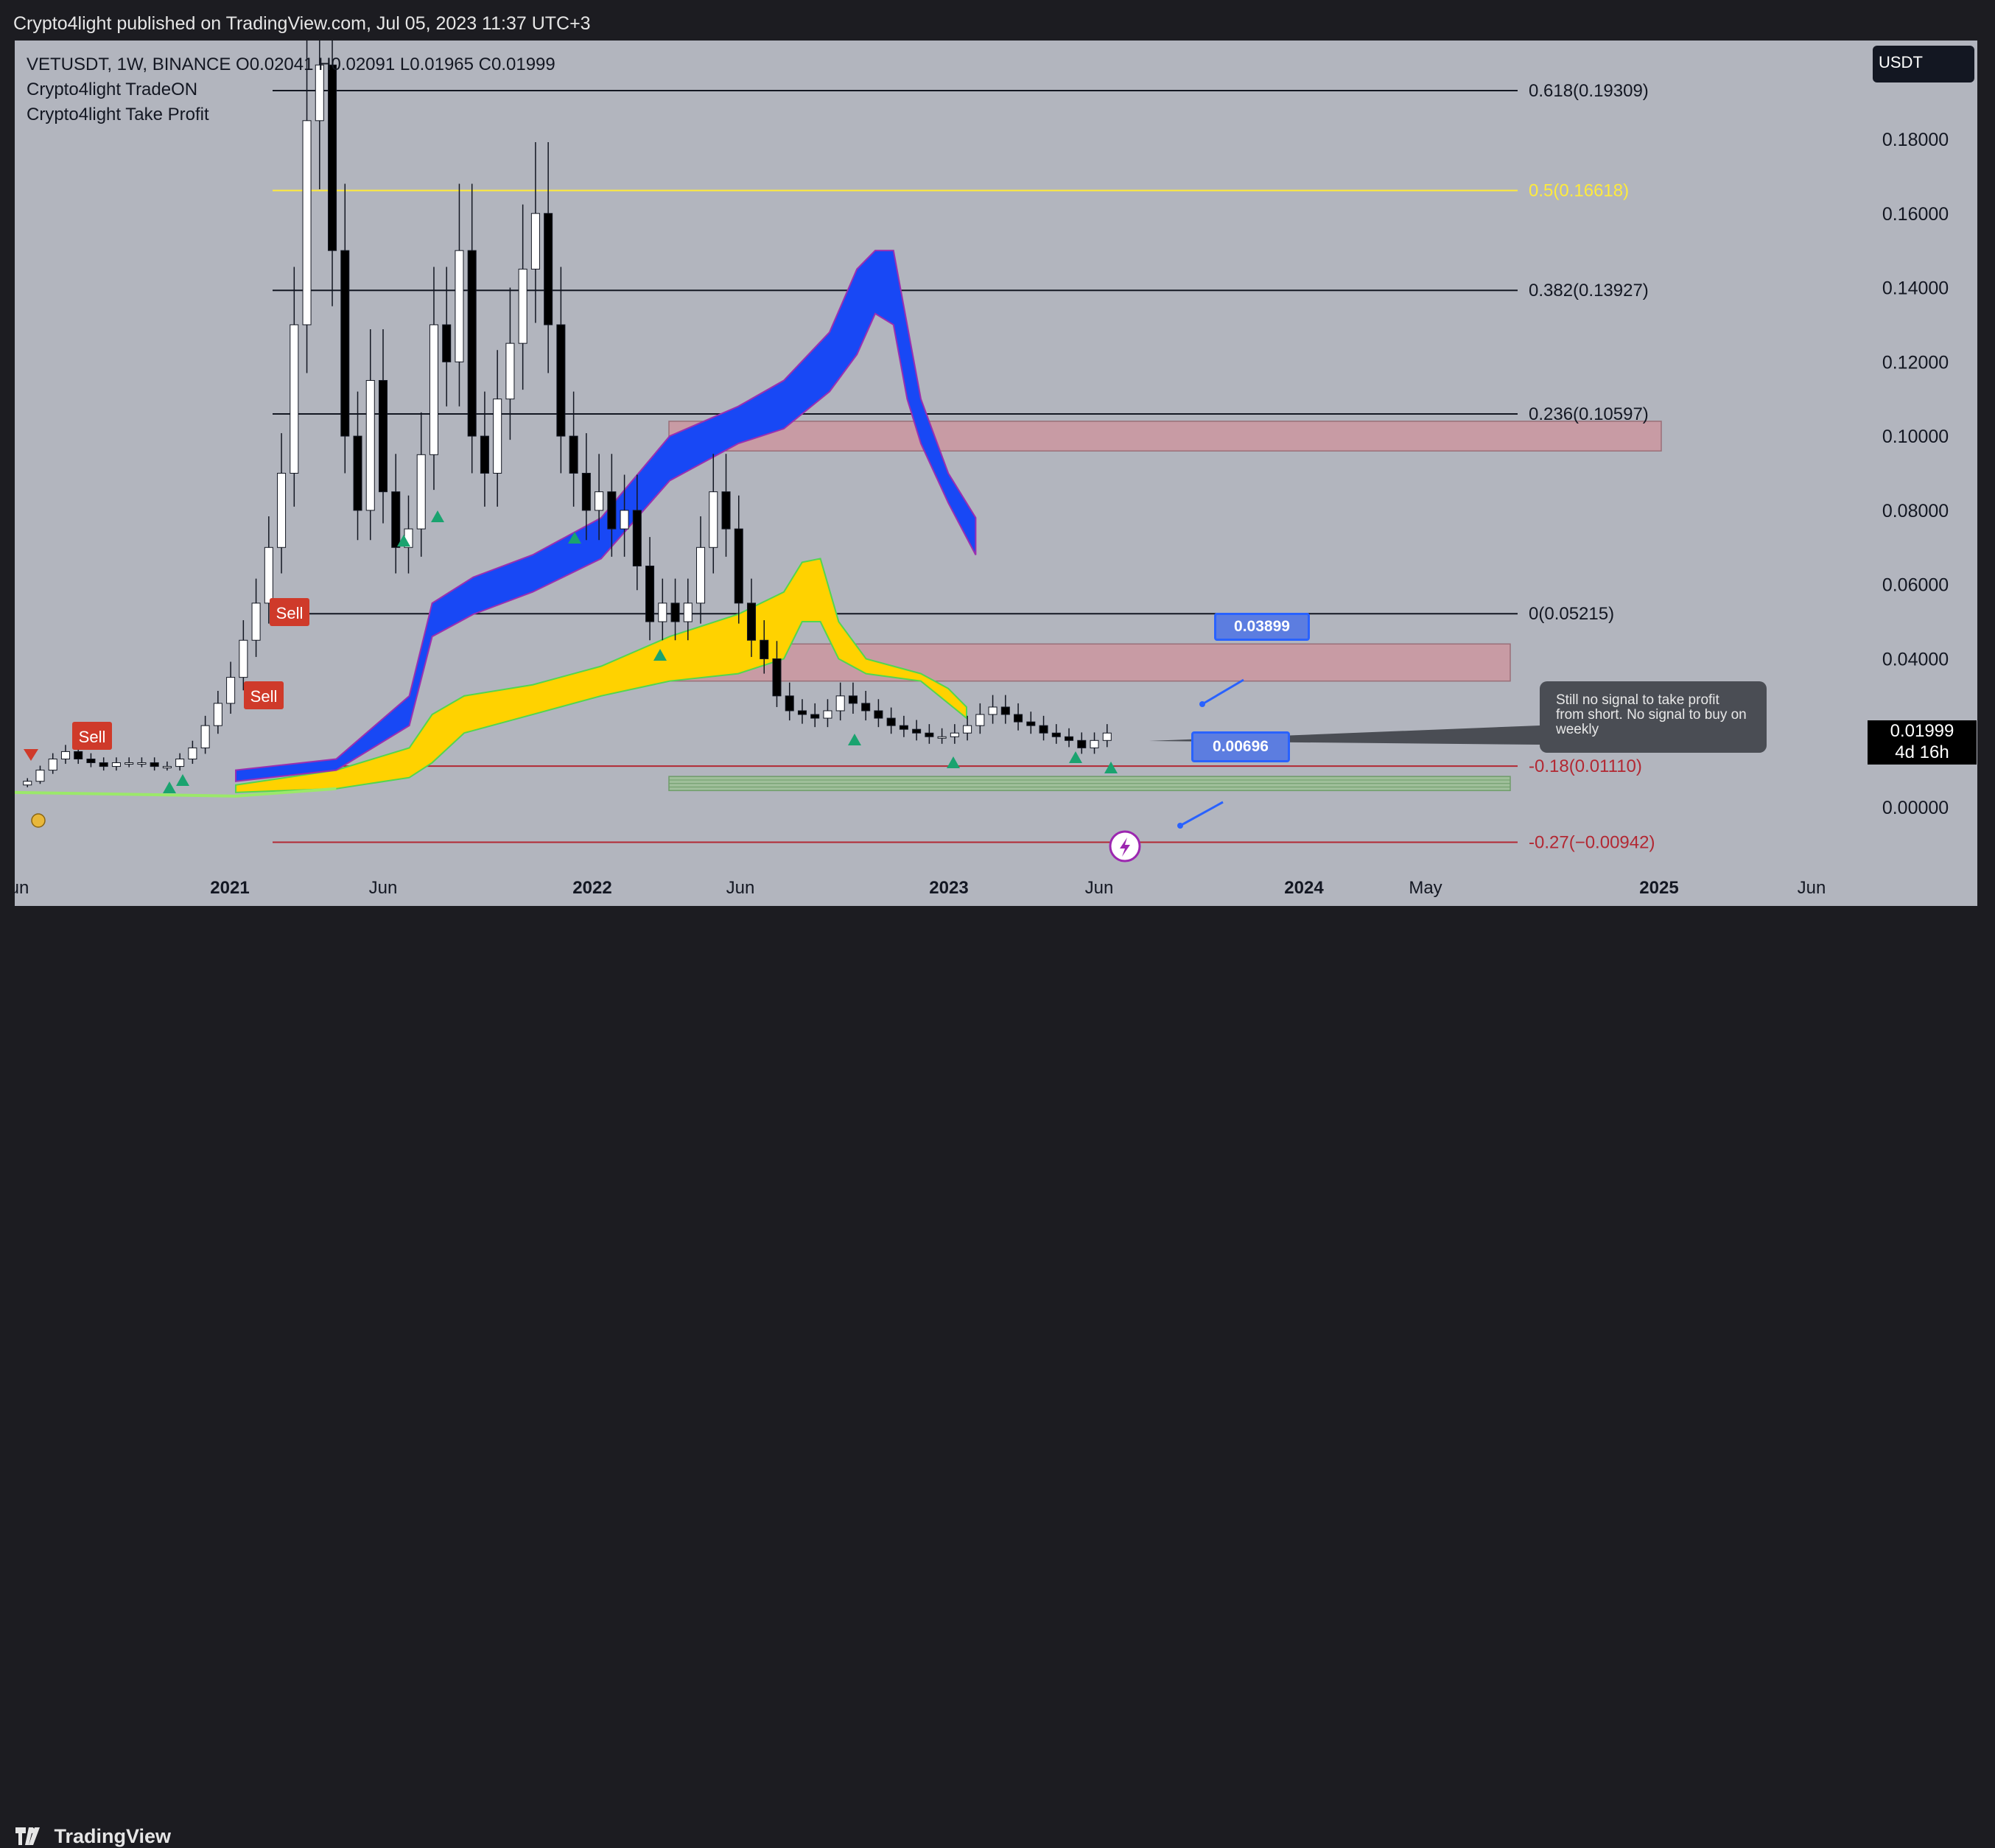  Describe the element at coordinates (118, 114) in the screenshot. I see `legend-indicator-take-profit: Crypto4light Take Profit` at that location.